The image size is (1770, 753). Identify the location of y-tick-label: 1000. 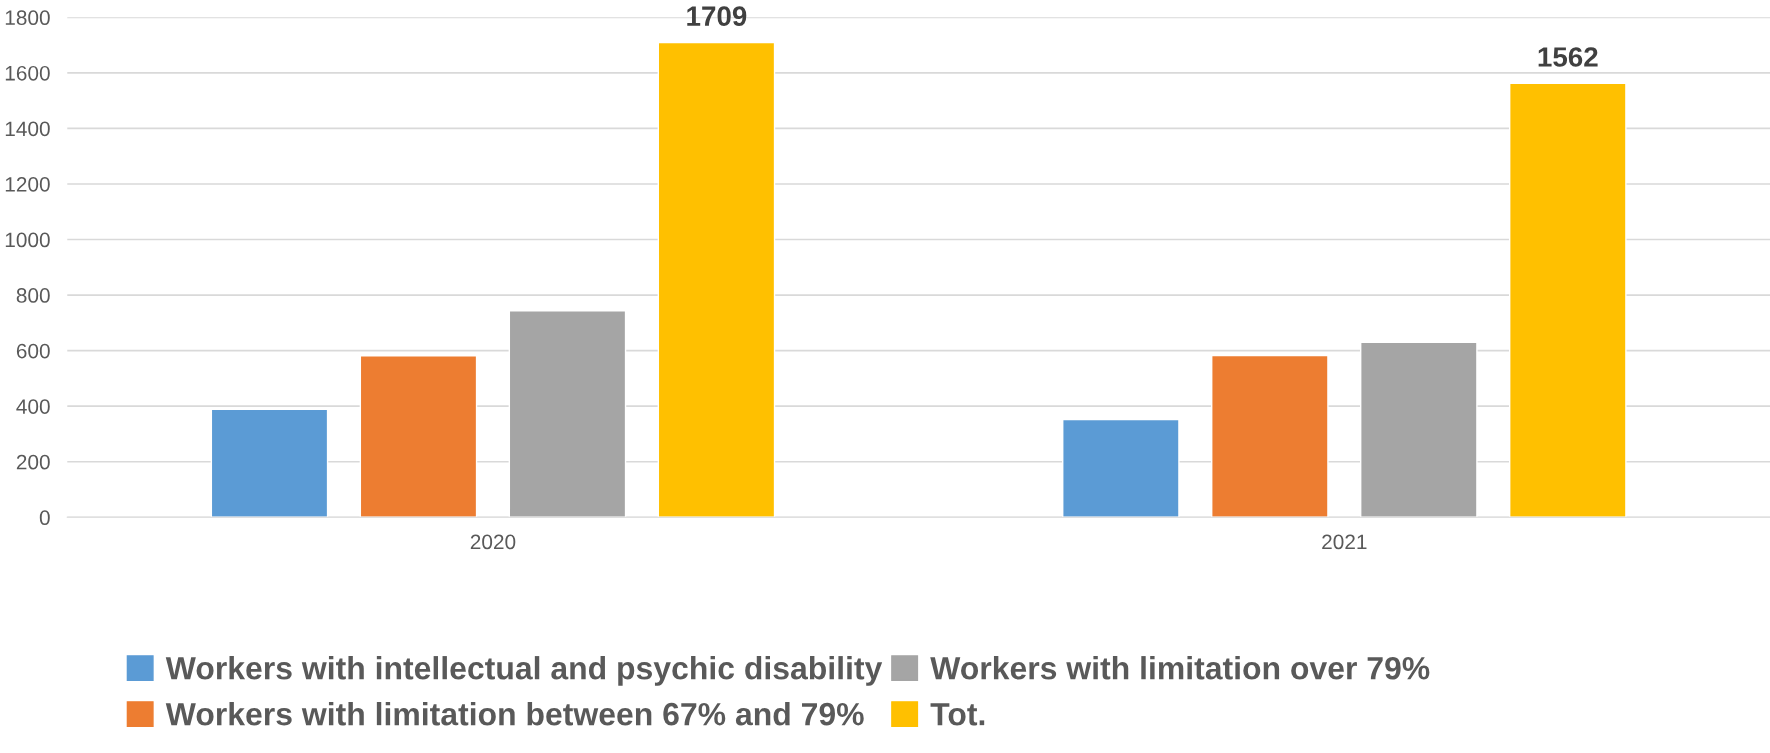
(27, 240).